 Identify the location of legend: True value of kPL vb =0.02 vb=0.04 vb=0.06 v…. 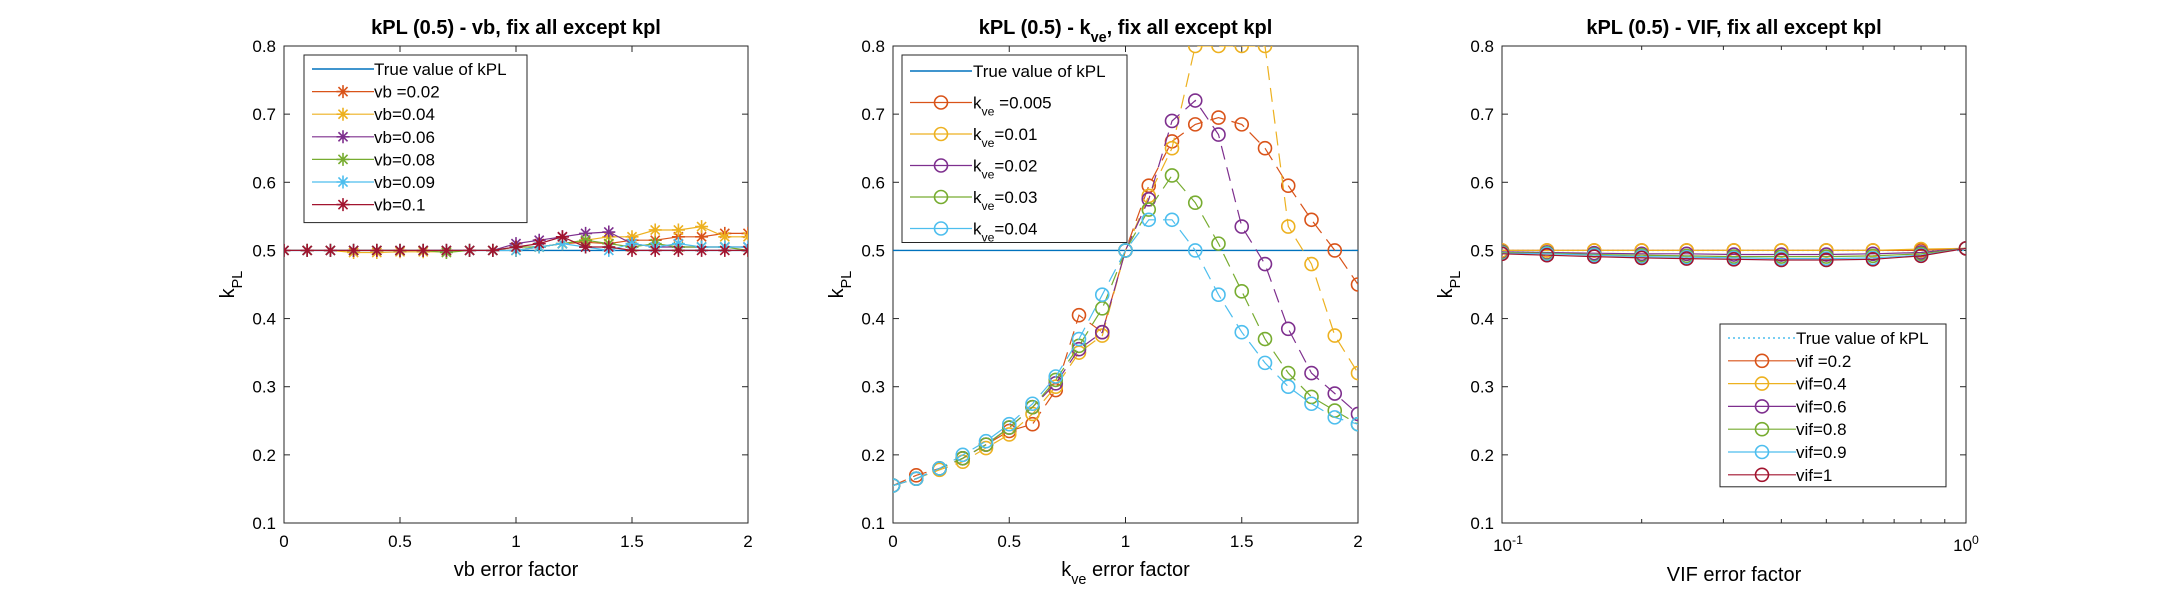
(415, 139).